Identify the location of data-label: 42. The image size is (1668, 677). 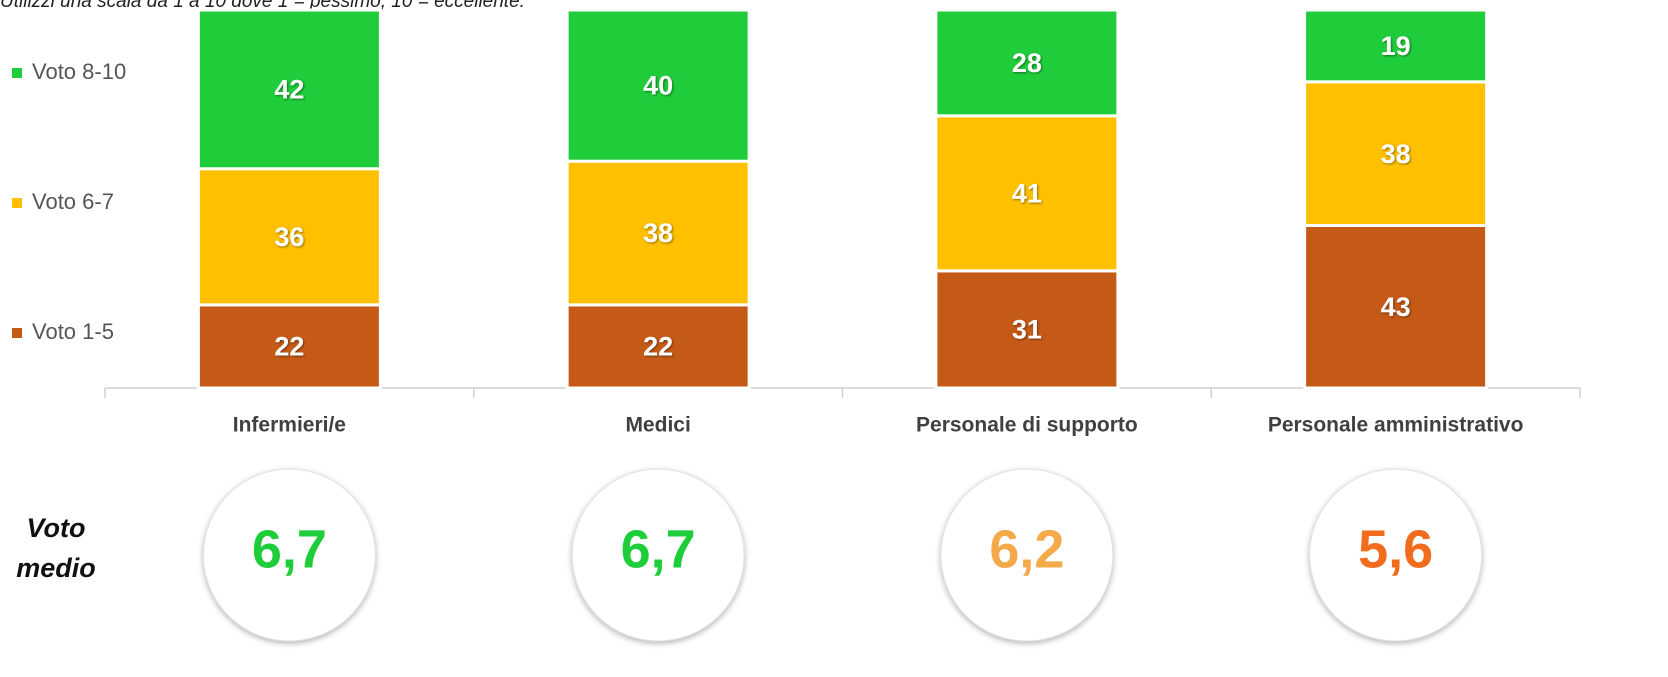
(289, 90).